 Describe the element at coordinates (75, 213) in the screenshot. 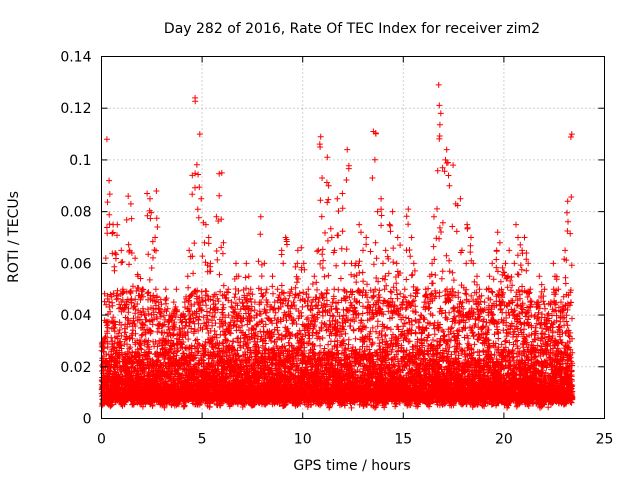

I see `y-tick-label: 0.08` at that location.